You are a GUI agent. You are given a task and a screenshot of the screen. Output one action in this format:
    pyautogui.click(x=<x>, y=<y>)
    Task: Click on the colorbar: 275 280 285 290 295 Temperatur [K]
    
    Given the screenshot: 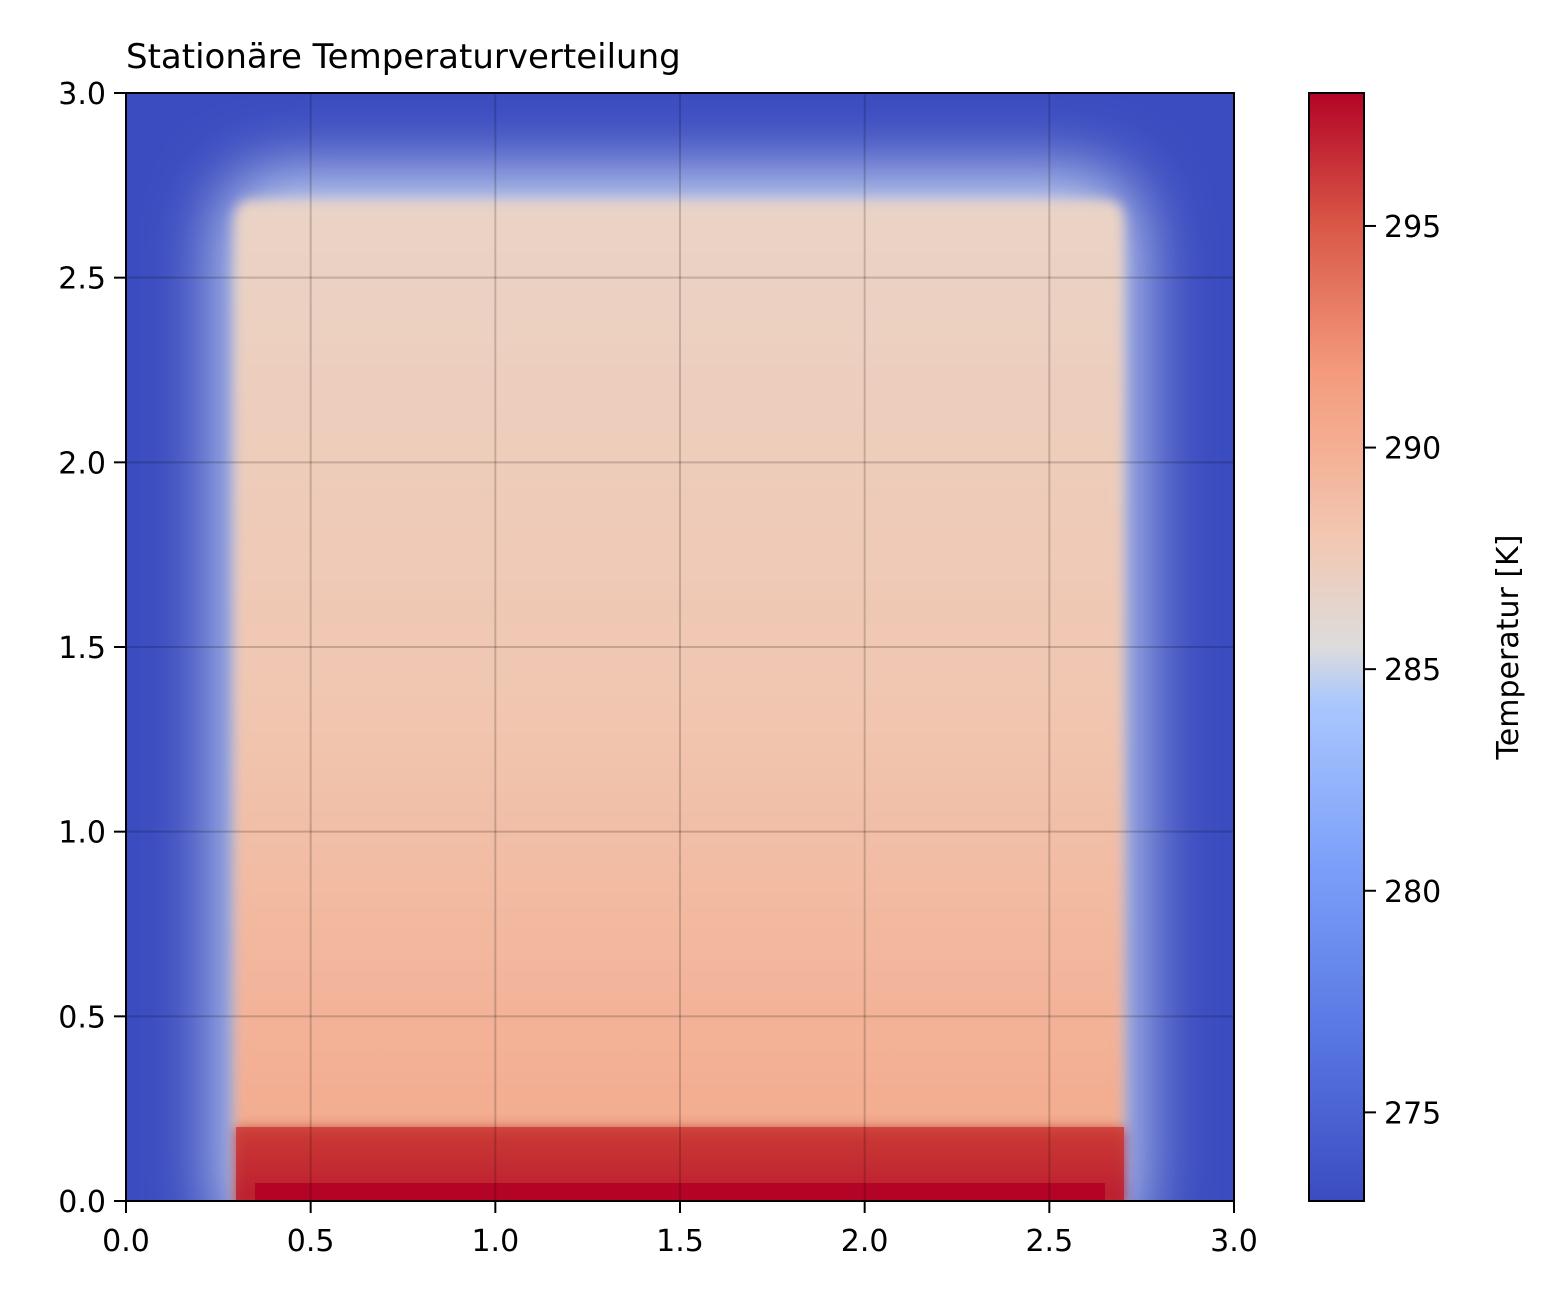 What is the action you would take?
    pyautogui.click(x=1417, y=647)
    